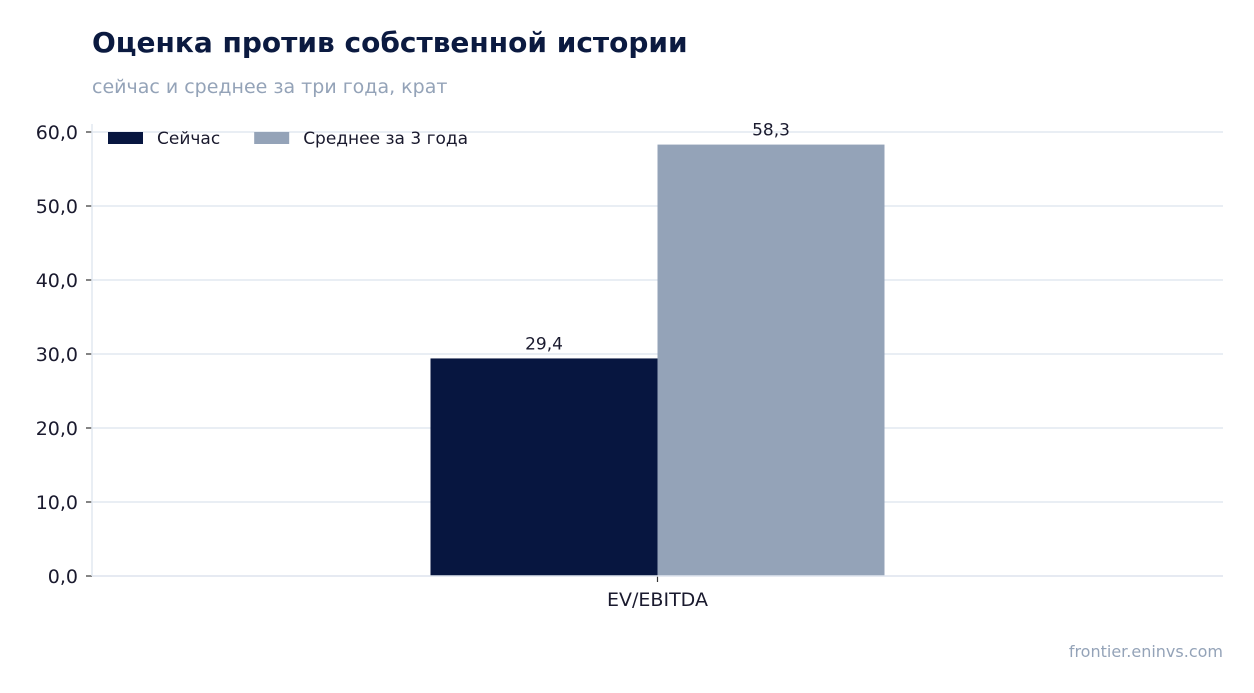 Image resolution: width=1254 pixels, height=693 pixels. I want to click on y-tick-label: 60,0, so click(57, 133).